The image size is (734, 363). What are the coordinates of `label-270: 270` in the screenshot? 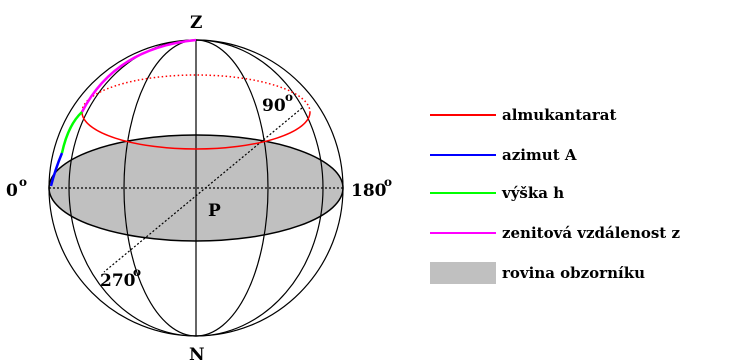 It's located at (118, 281).